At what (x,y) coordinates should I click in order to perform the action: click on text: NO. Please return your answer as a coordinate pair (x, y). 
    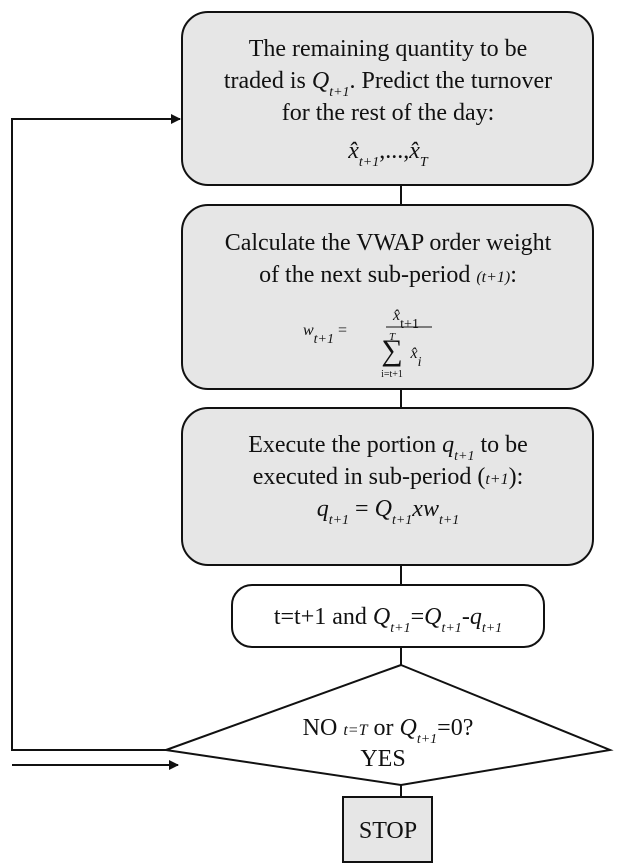
    Looking at the image, I should click on (323, 728).